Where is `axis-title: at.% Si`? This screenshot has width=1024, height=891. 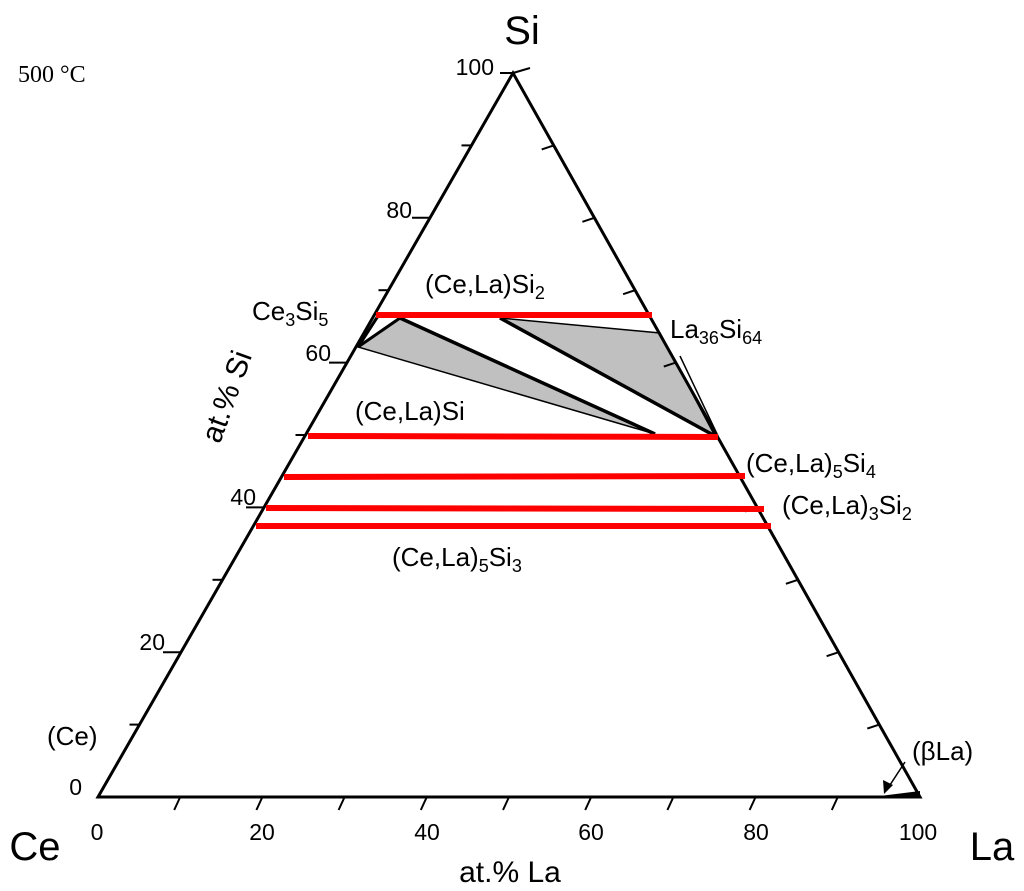
axis-title: at.% Si is located at coordinates (227, 396).